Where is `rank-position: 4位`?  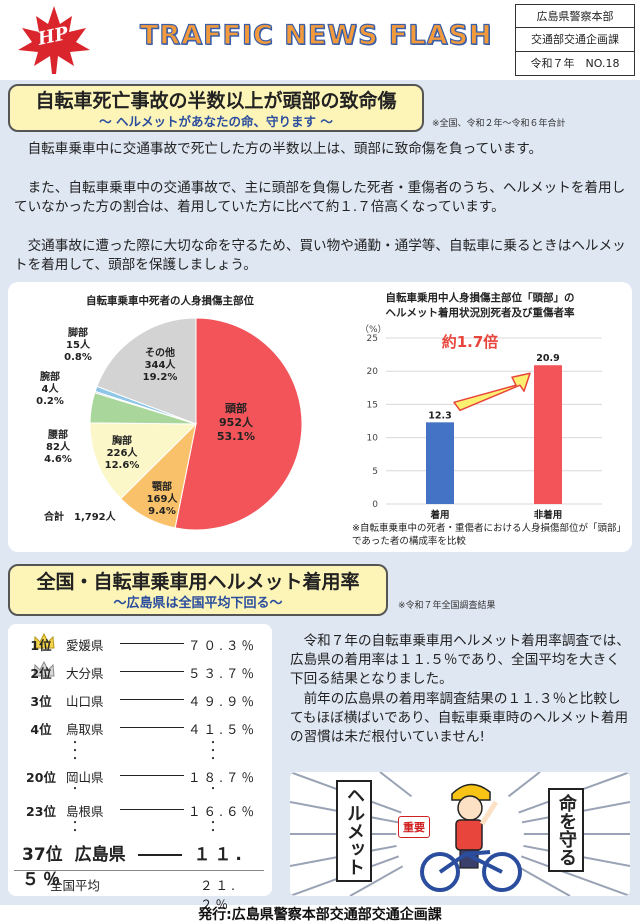
rank-position: 4位 is located at coordinates (41, 729).